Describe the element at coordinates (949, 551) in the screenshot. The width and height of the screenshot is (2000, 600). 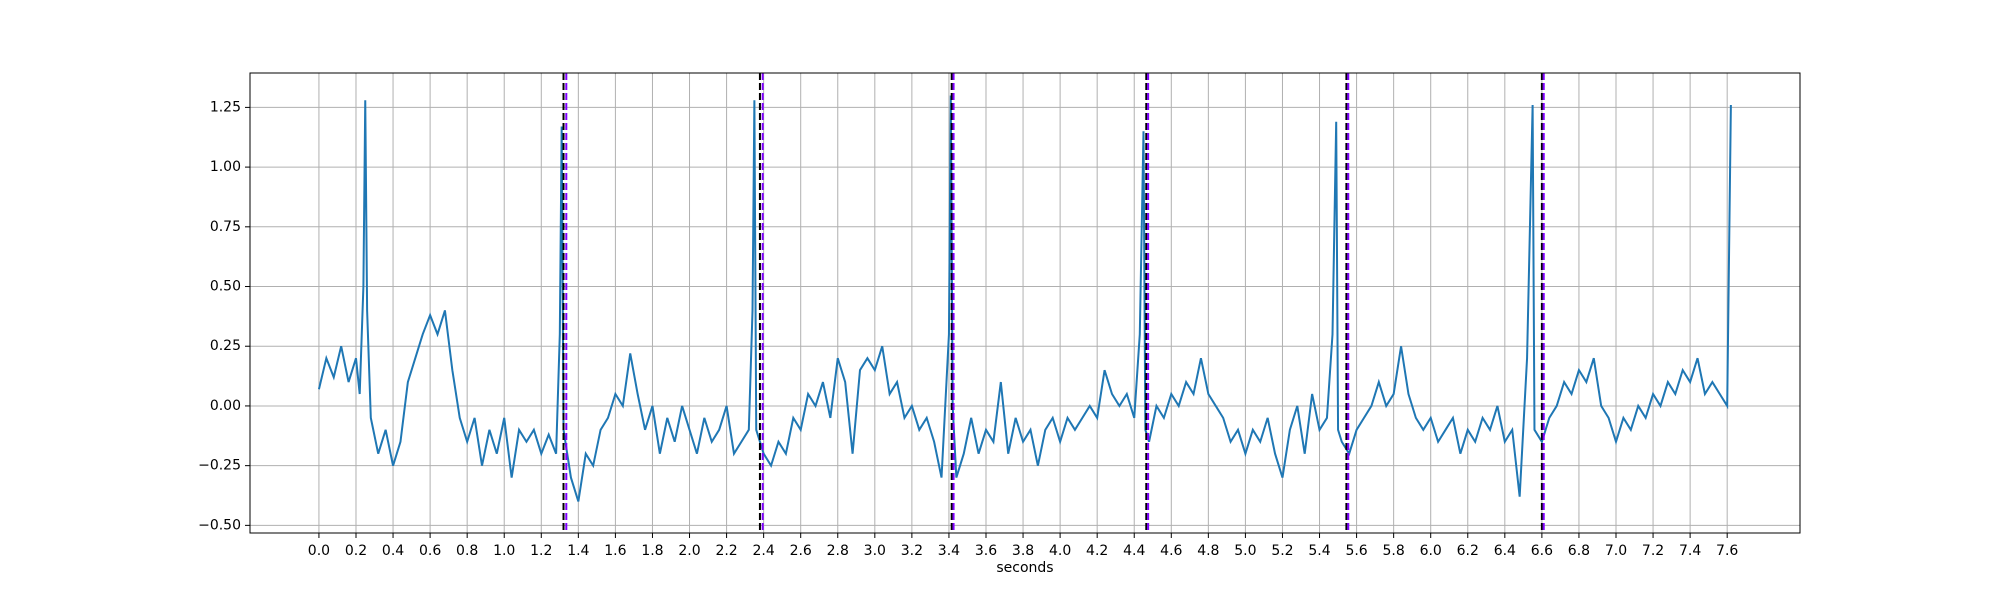
I see `x-tick-label: 3.4` at that location.